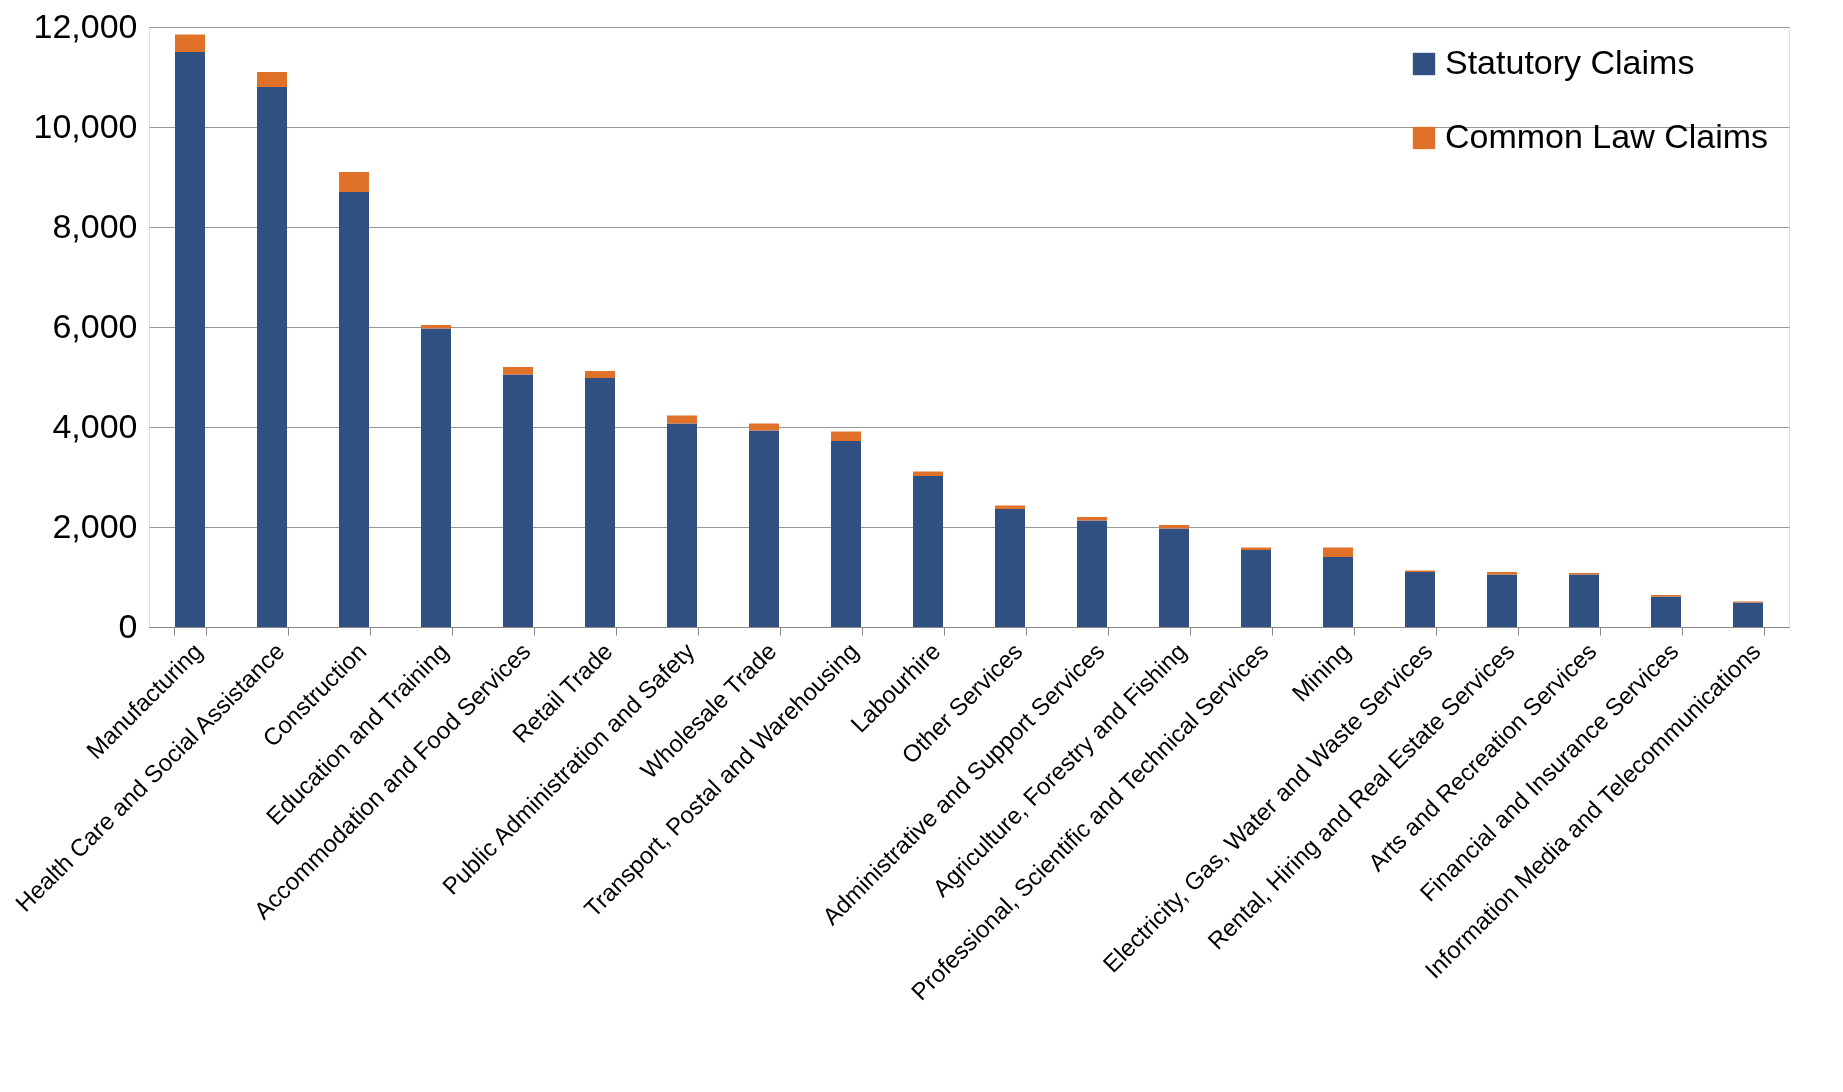 The width and height of the screenshot is (1843, 1092). I want to click on y-tick-label: 10,000, so click(85, 125).